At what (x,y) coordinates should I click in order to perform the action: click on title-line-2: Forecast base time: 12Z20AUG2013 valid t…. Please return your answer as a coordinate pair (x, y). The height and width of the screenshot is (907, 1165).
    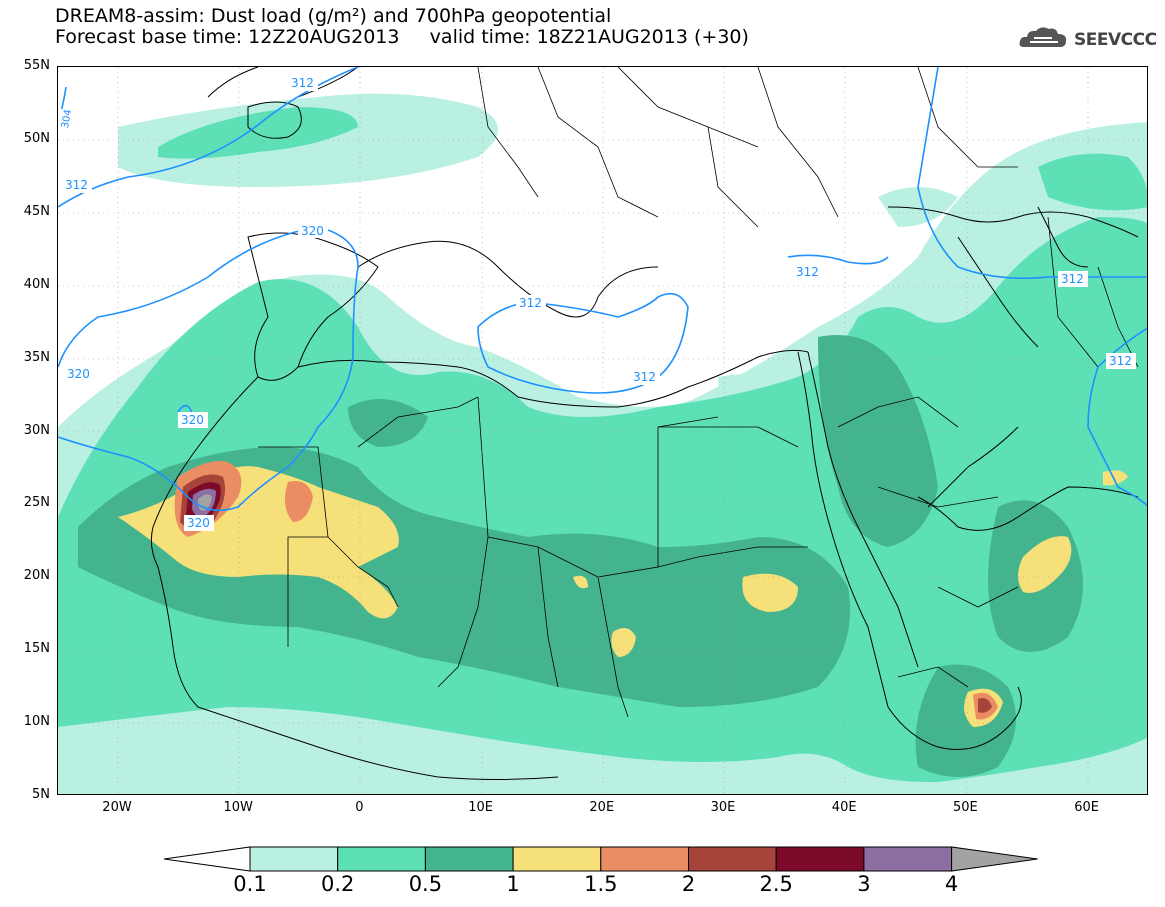
    Looking at the image, I should click on (402, 37).